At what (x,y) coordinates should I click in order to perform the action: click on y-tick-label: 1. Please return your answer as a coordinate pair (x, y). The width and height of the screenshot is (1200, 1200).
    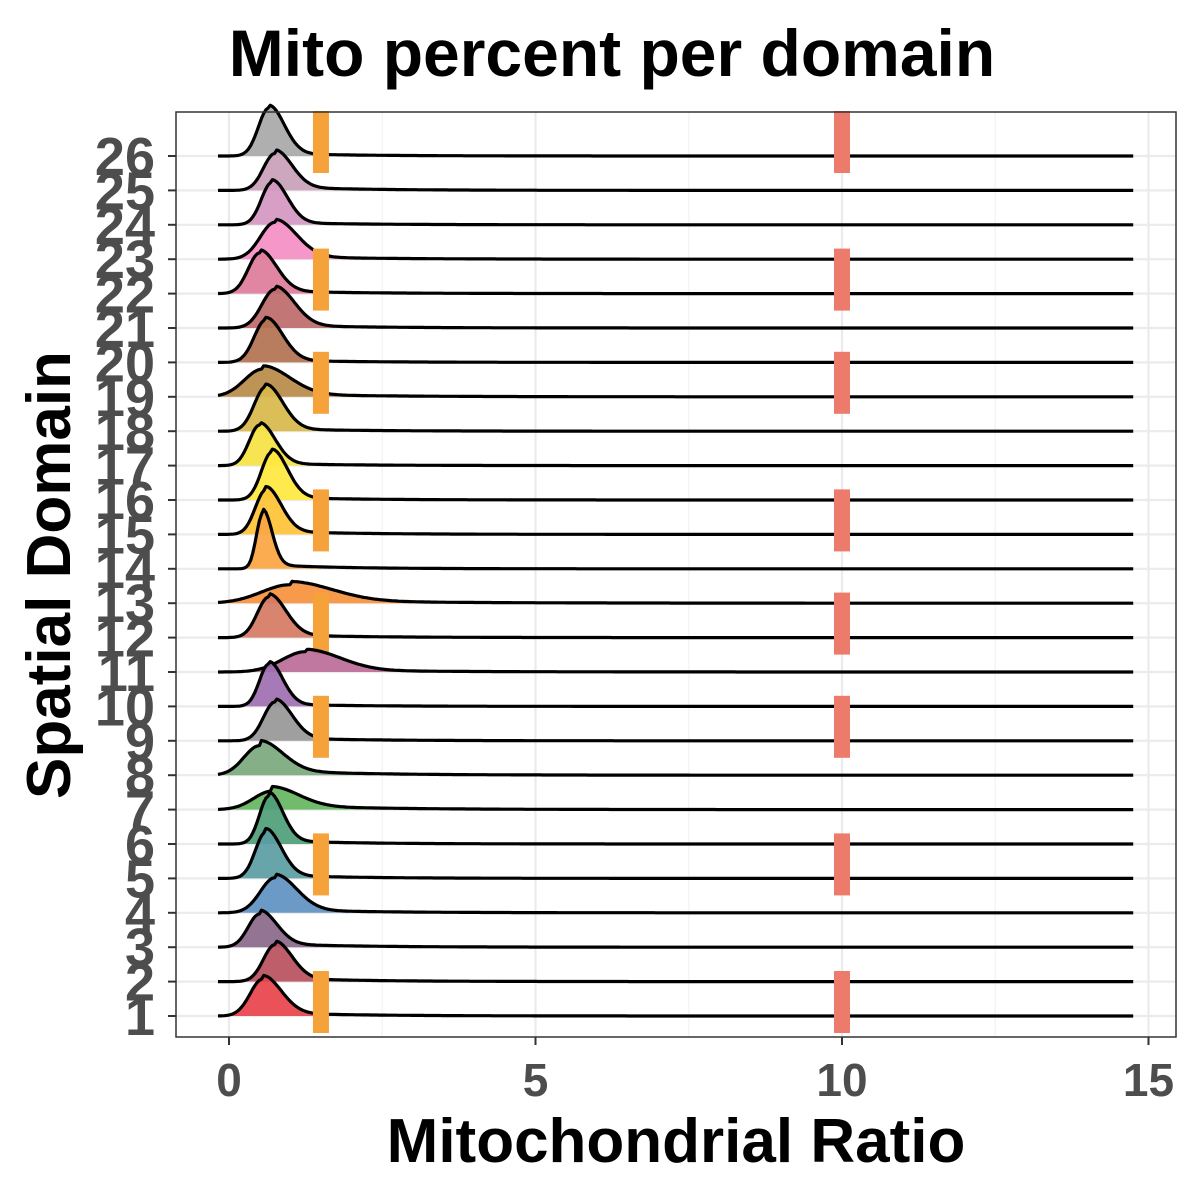
    Looking at the image, I should click on (140, 1017).